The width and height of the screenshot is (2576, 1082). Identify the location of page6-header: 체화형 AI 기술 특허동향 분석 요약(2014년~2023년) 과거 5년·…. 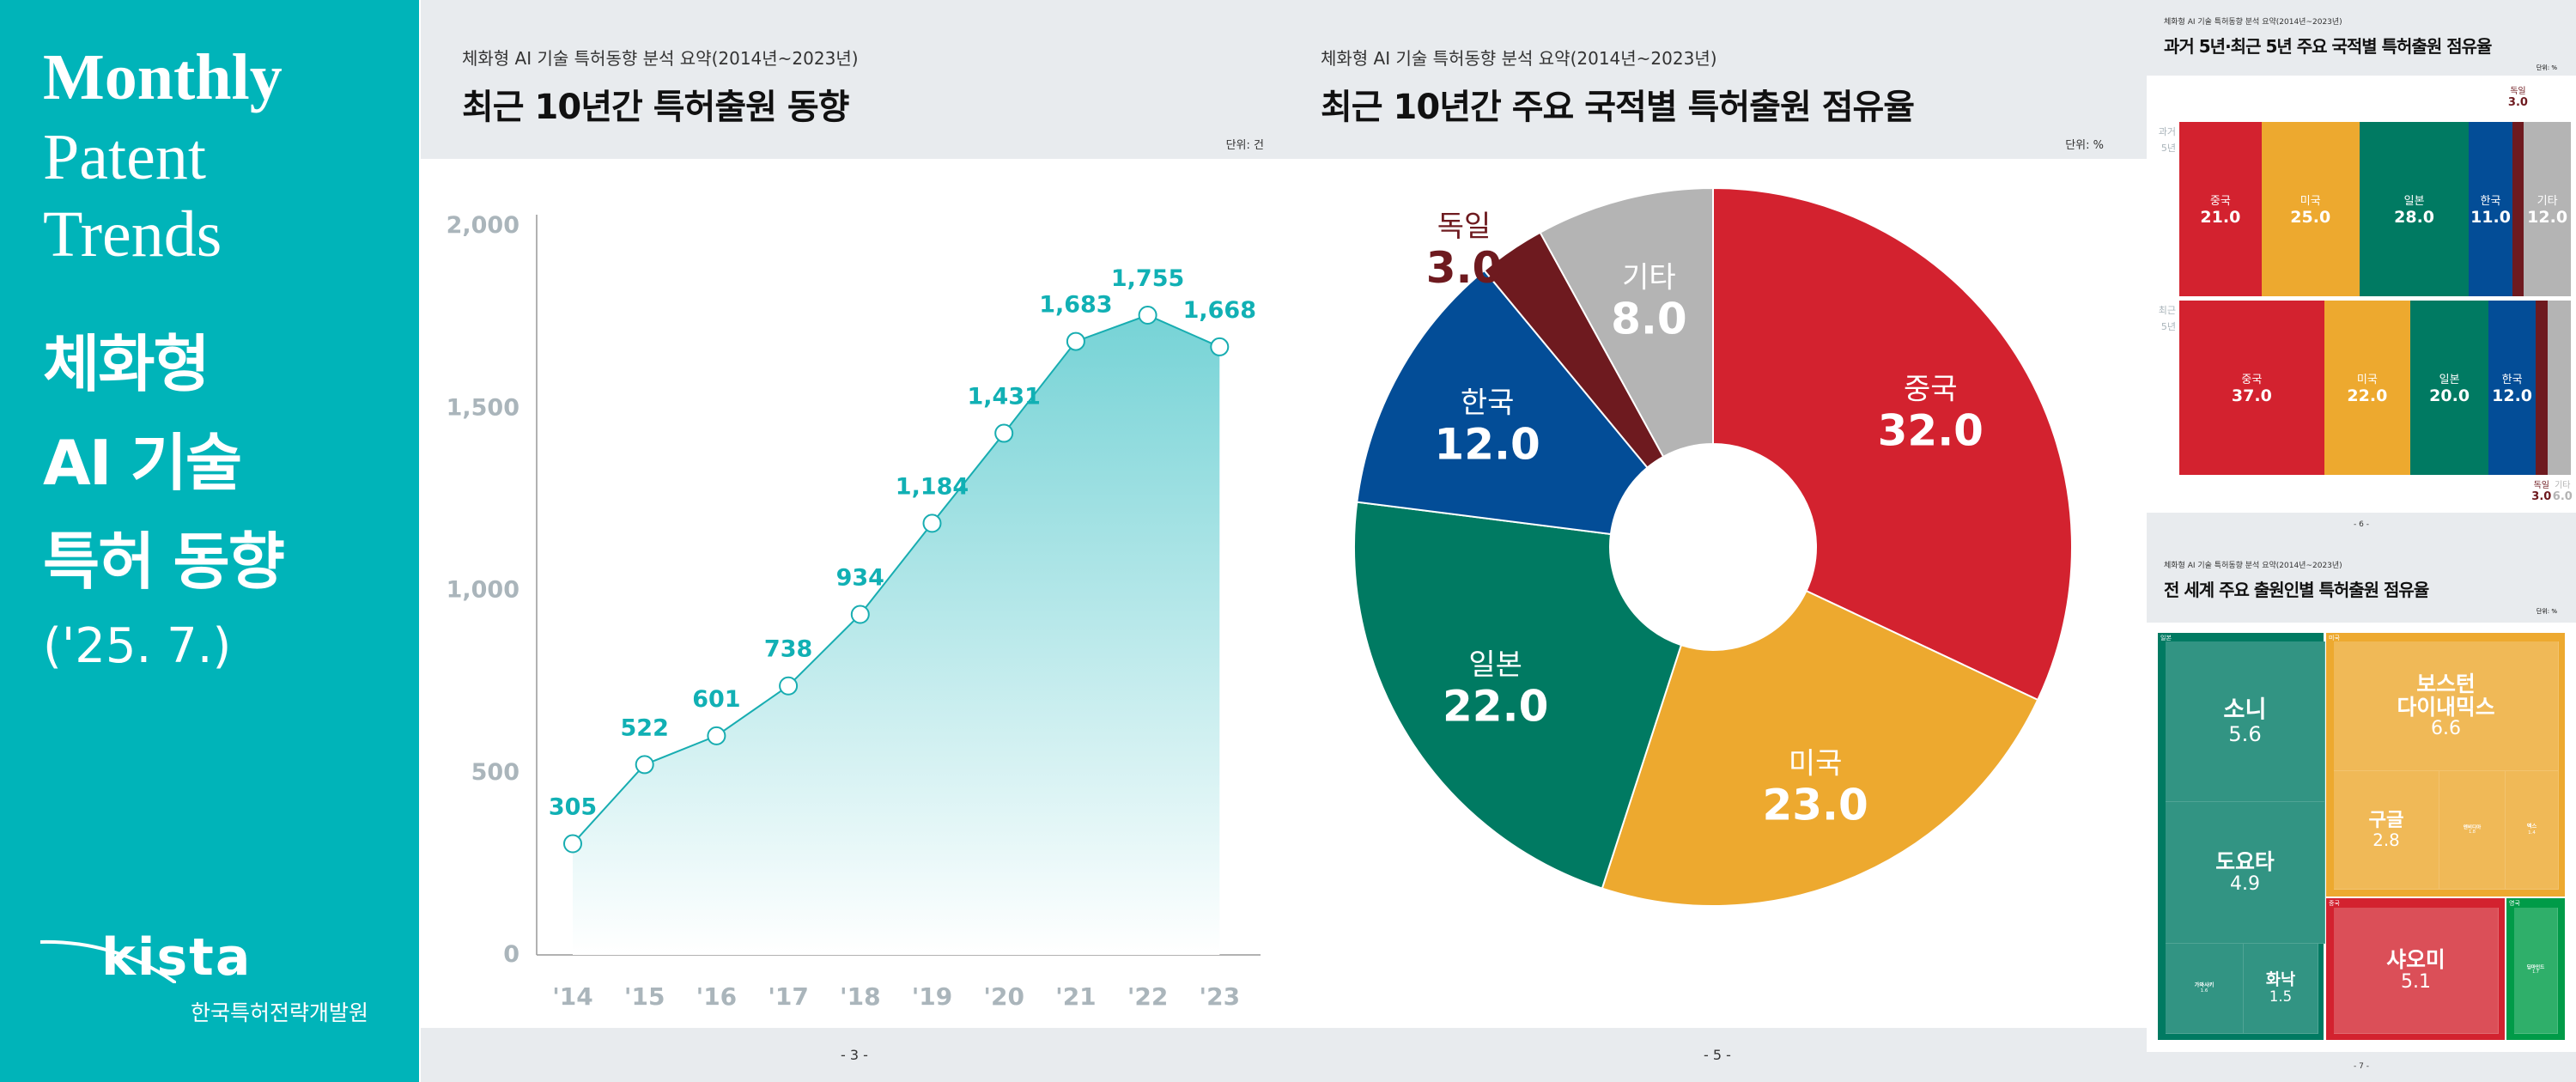
(2361, 38).